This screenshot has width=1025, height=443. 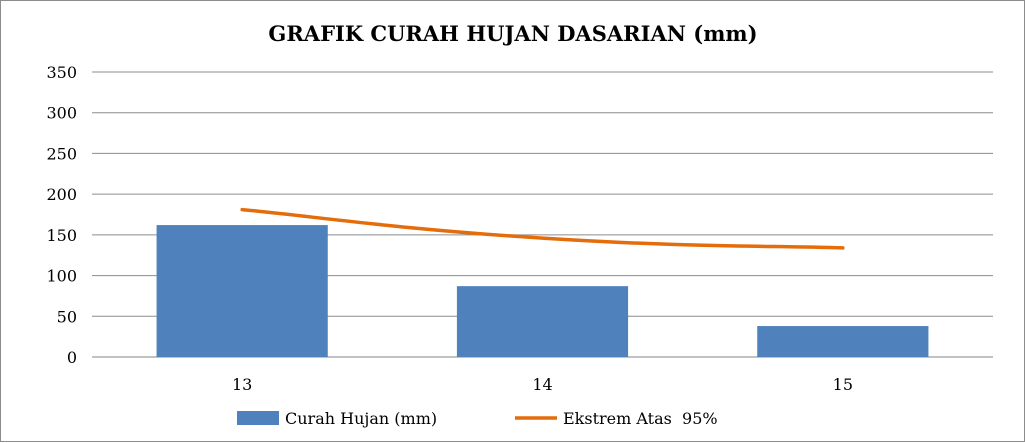 What do you see at coordinates (843, 384) in the screenshot?
I see `x-tick-label: 15` at bounding box center [843, 384].